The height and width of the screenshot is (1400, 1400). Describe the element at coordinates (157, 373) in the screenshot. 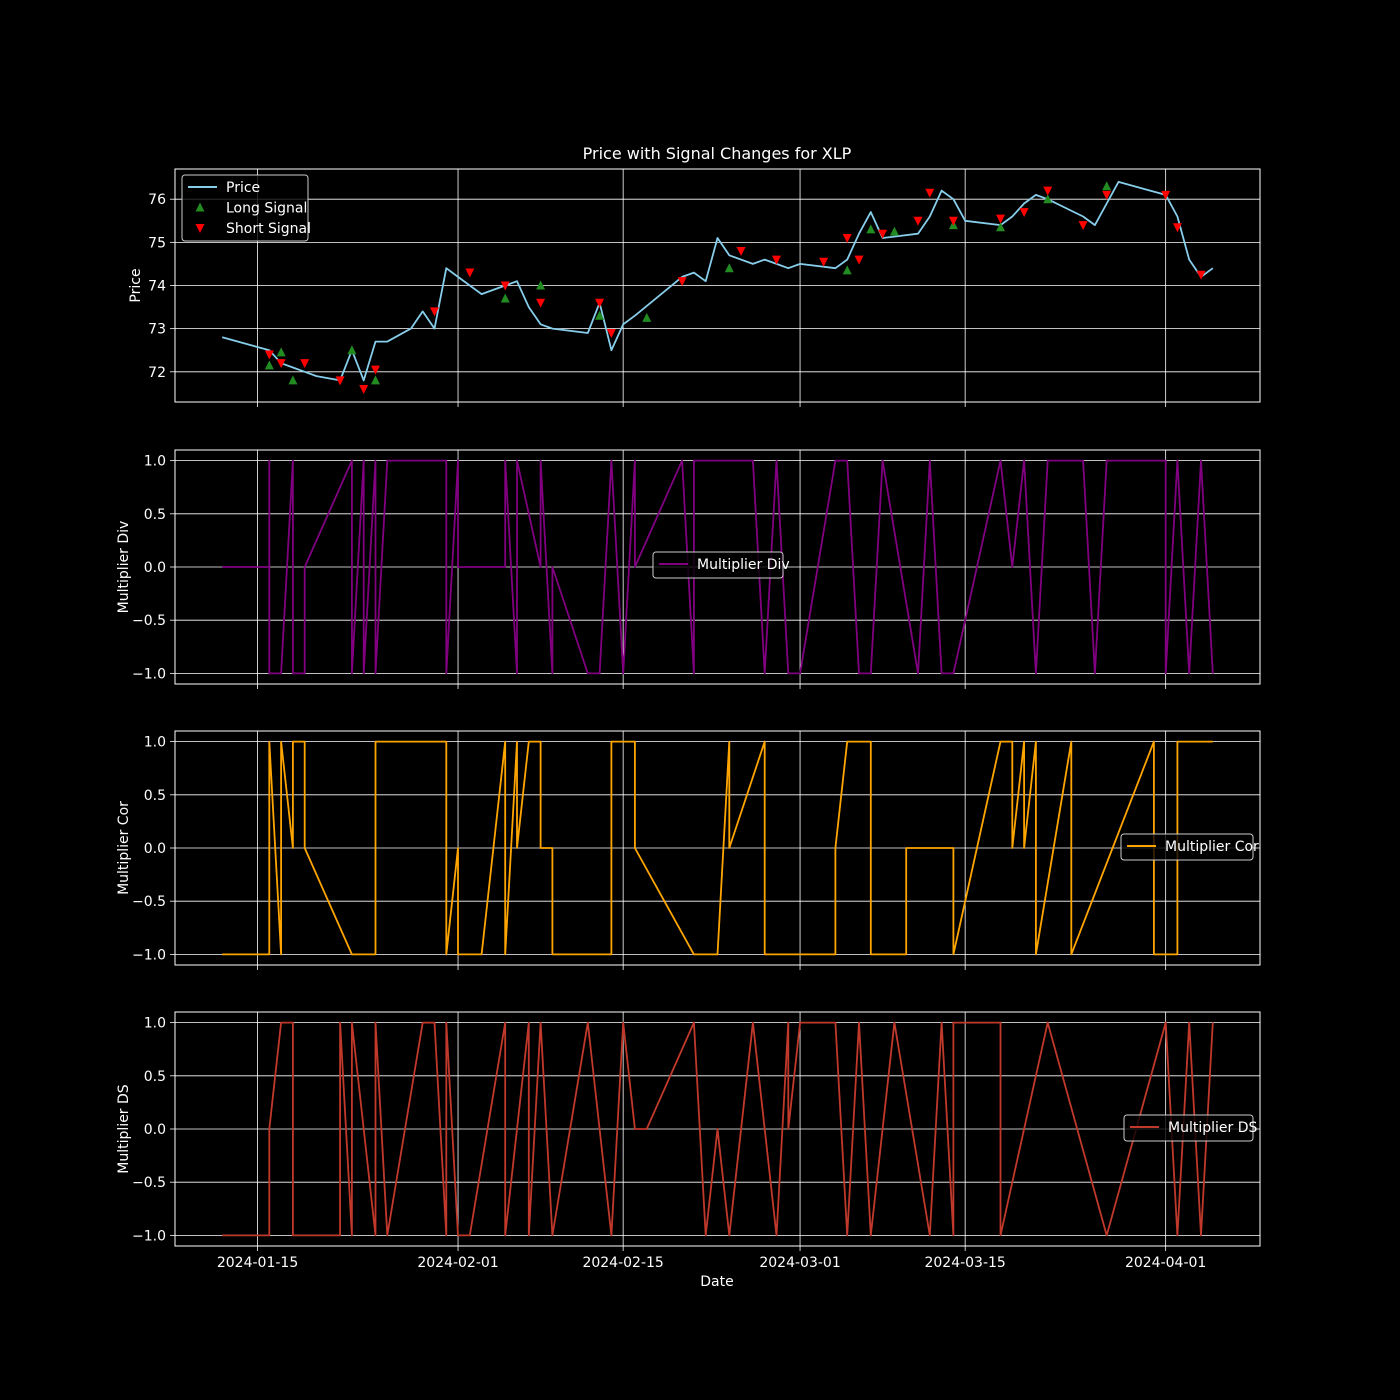

I see `y-tick-label: 72` at that location.